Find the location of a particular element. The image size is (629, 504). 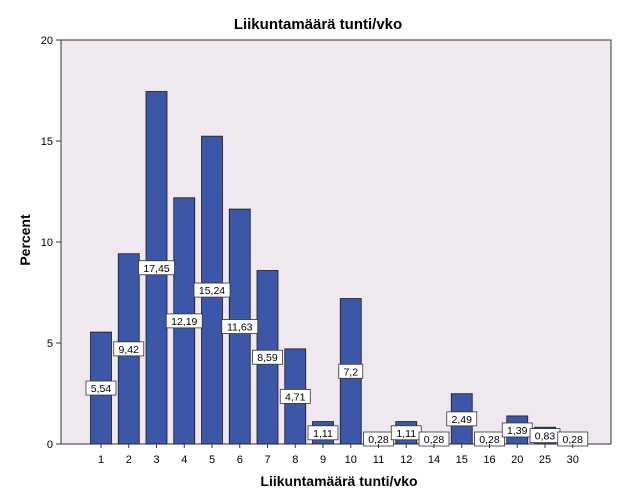

data-label-9: 1,11 is located at coordinates (323, 433).